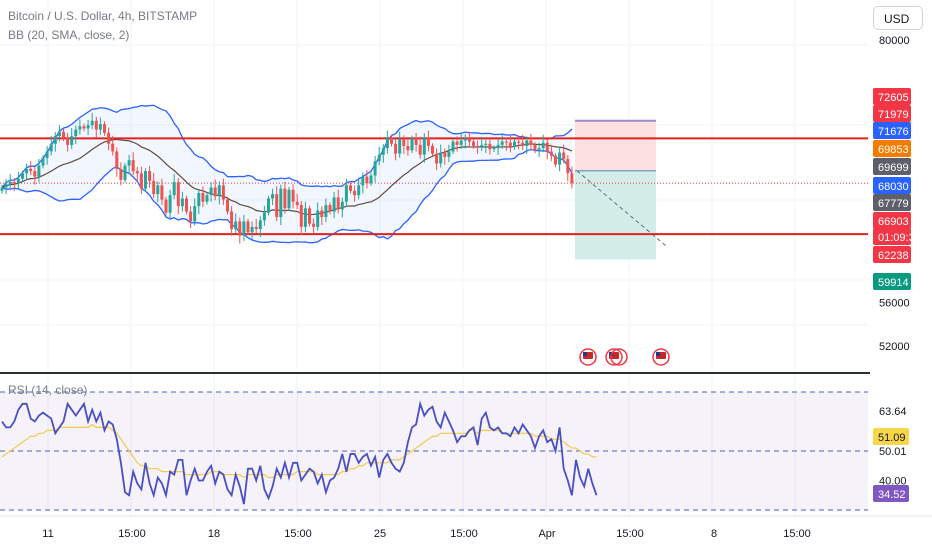 The width and height of the screenshot is (932, 550). What do you see at coordinates (893, 283) in the screenshot?
I see `price-label: 59914` at bounding box center [893, 283].